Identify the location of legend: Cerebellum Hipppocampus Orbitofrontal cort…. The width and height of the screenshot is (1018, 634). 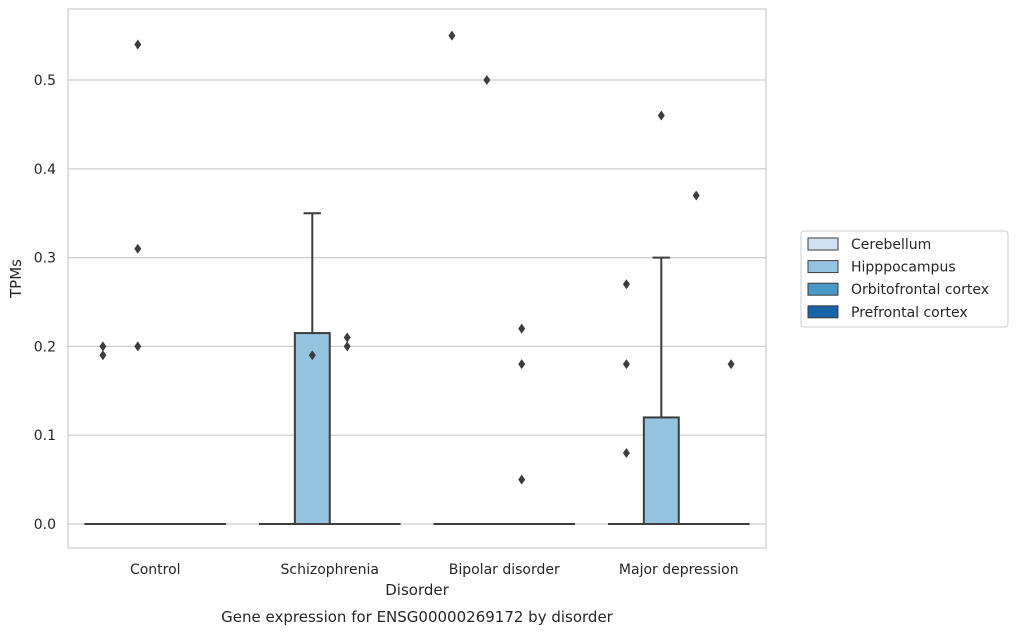
(904, 279).